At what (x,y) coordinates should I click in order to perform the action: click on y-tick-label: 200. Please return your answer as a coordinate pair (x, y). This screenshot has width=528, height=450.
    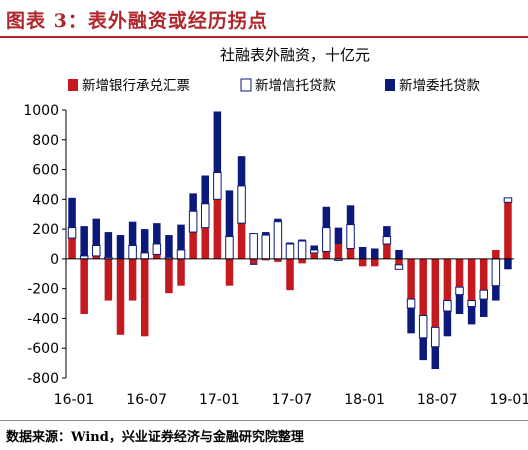
    Looking at the image, I should click on (45, 230).